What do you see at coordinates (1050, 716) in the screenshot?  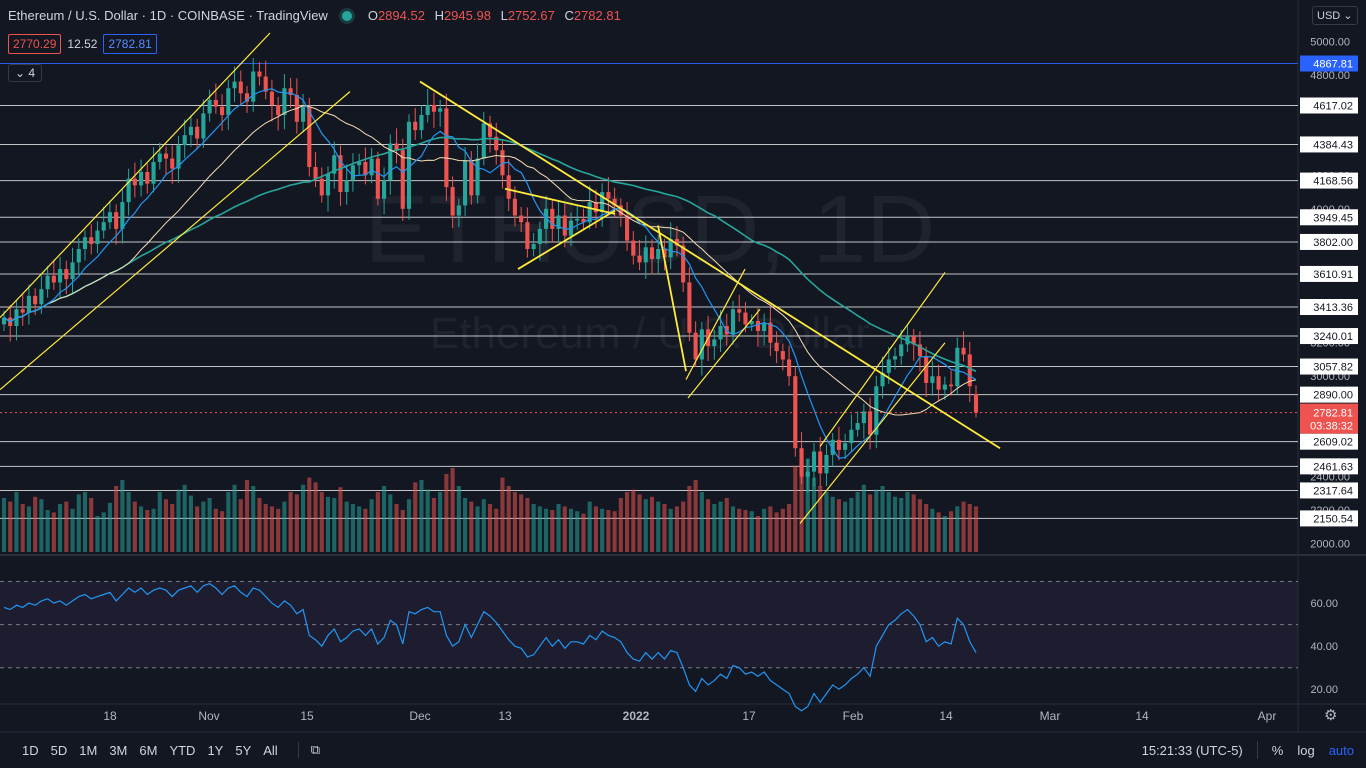 I see `time-tick-label: Mar` at bounding box center [1050, 716].